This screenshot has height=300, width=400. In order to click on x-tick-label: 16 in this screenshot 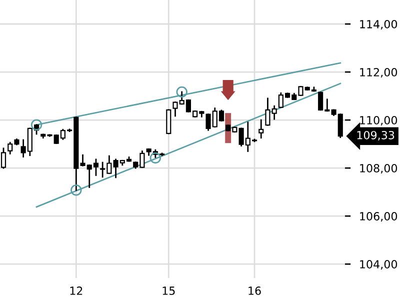, I will do `click(254, 290)`.